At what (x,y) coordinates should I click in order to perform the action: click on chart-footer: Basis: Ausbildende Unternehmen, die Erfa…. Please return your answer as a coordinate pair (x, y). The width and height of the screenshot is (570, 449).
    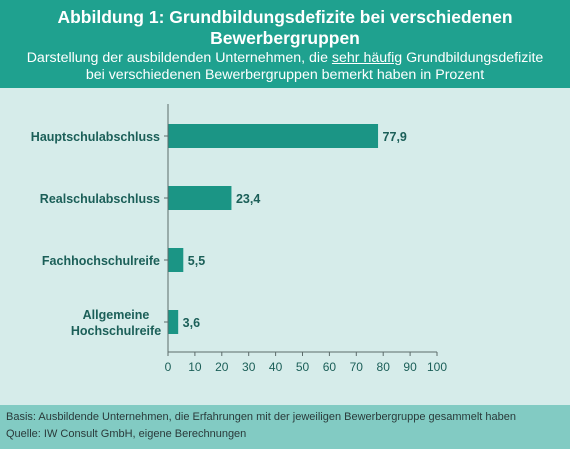
    Looking at the image, I should click on (285, 427).